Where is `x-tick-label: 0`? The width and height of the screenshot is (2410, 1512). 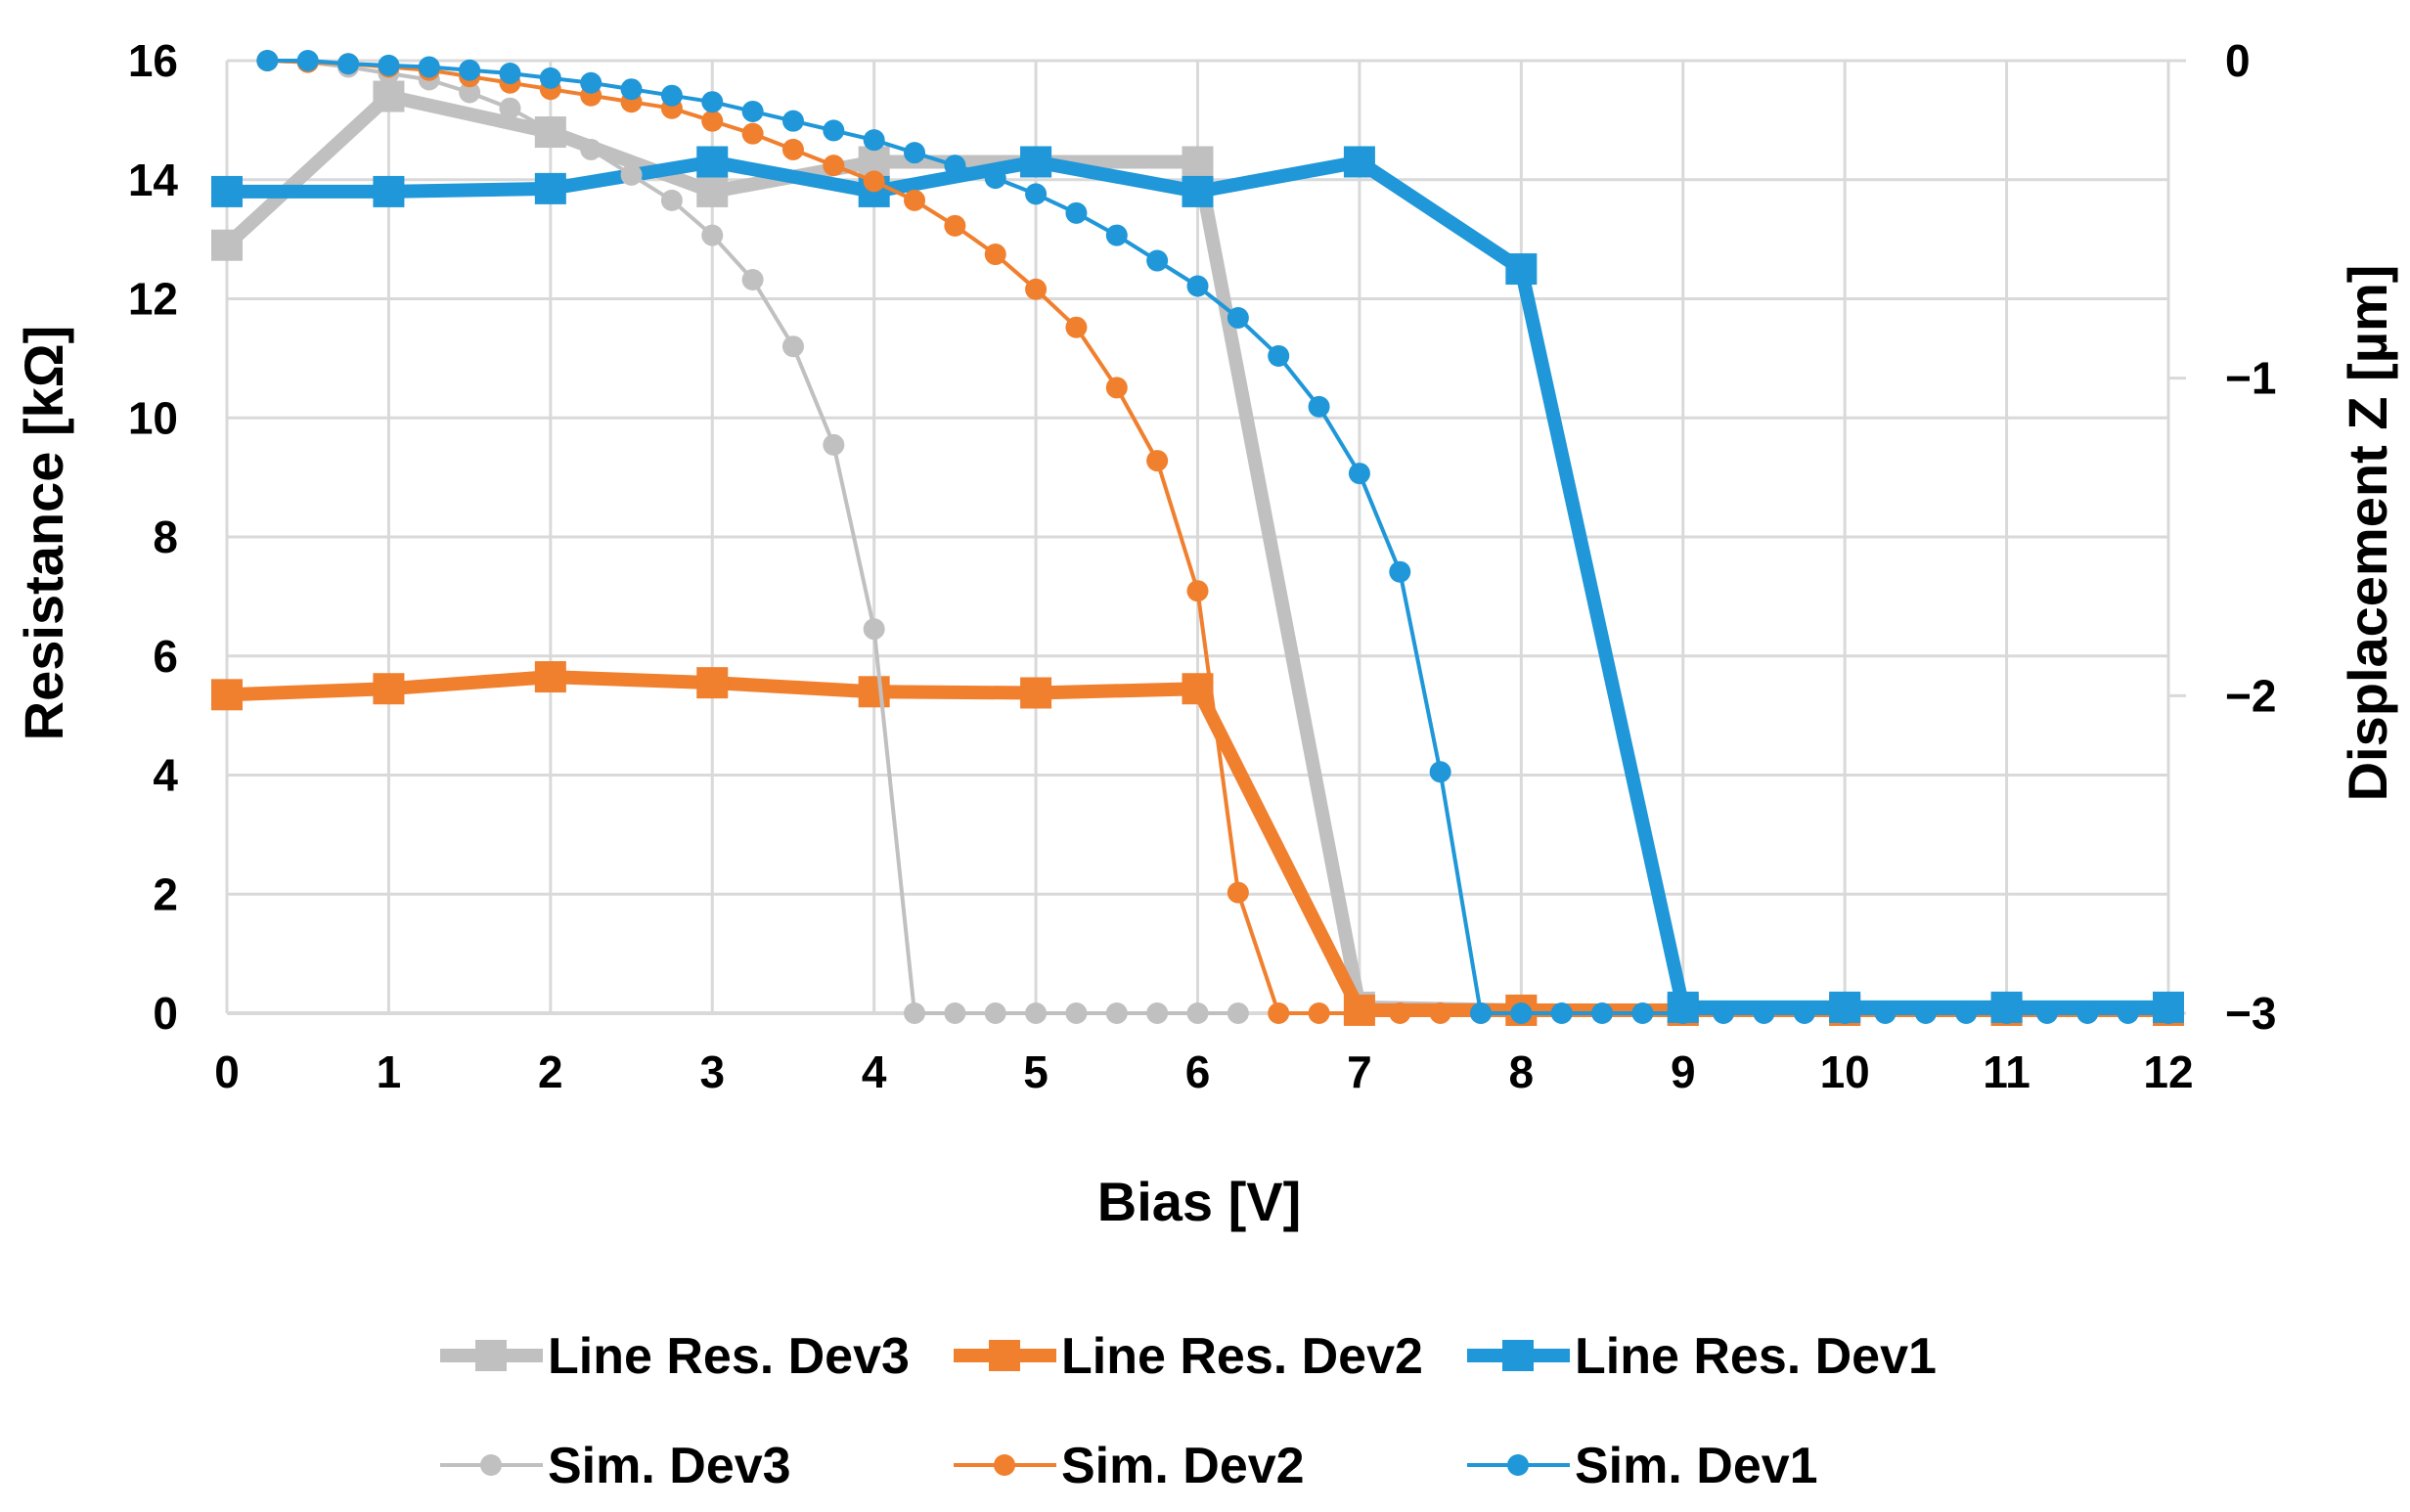
x-tick-label: 0 is located at coordinates (227, 1071).